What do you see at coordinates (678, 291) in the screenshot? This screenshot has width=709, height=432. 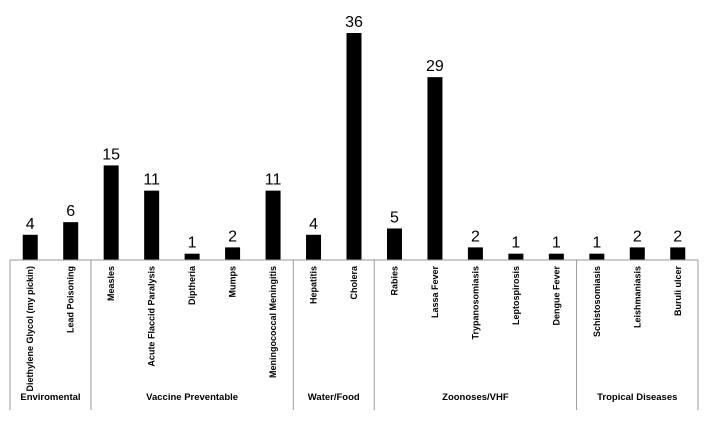 I see `tick-label: Buruli ulcer` at bounding box center [678, 291].